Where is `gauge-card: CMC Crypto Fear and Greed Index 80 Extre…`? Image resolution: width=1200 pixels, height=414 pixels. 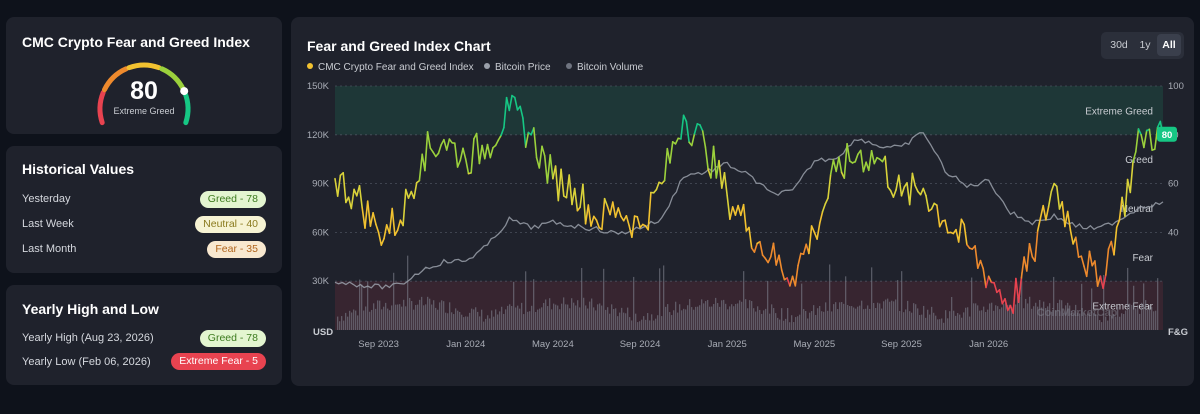 gauge-card: CMC Crypto Fear and Greed Index 80 Extre… is located at coordinates (144, 75).